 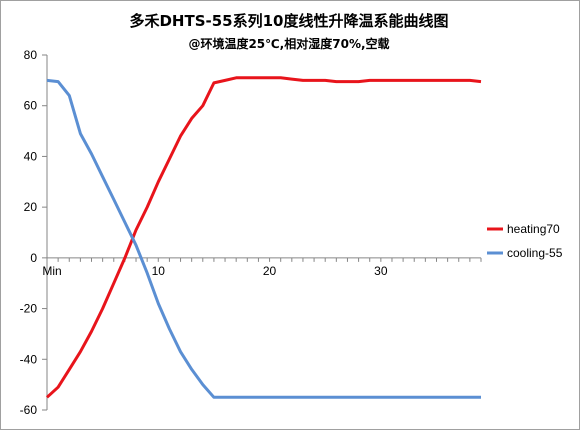 I want to click on legend: heating70 cooling-55, so click(x=525, y=241).